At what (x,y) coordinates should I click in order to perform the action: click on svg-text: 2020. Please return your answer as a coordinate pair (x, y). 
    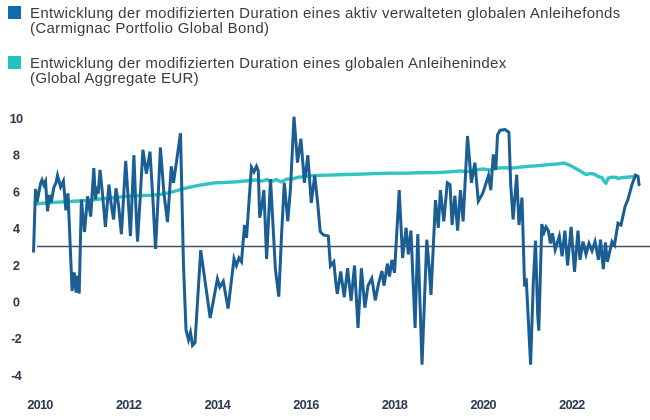
    Looking at the image, I should click on (483, 404).